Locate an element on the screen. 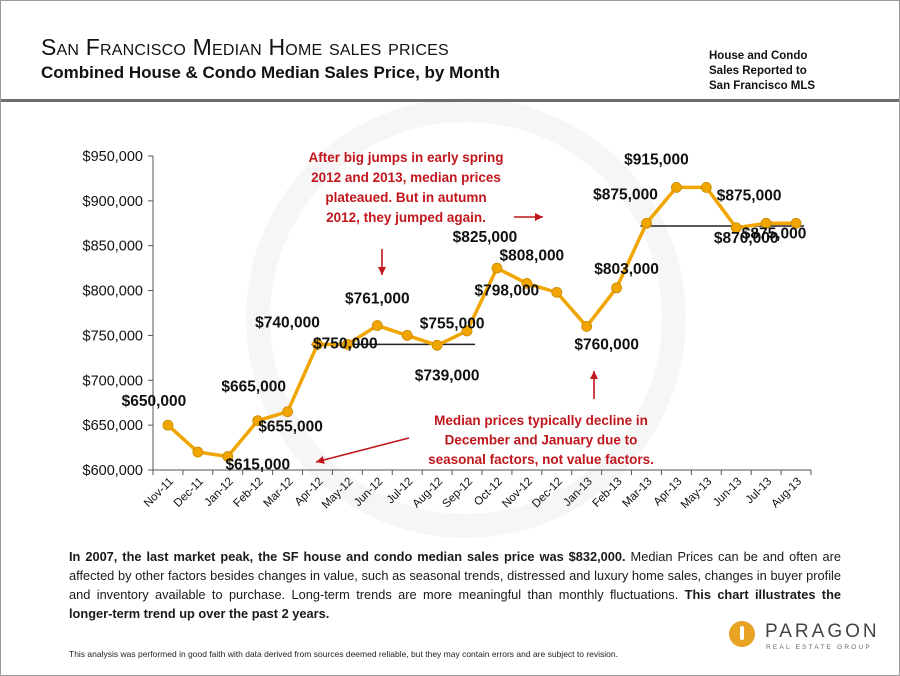  data-label: $808,000 is located at coordinates (532, 255).